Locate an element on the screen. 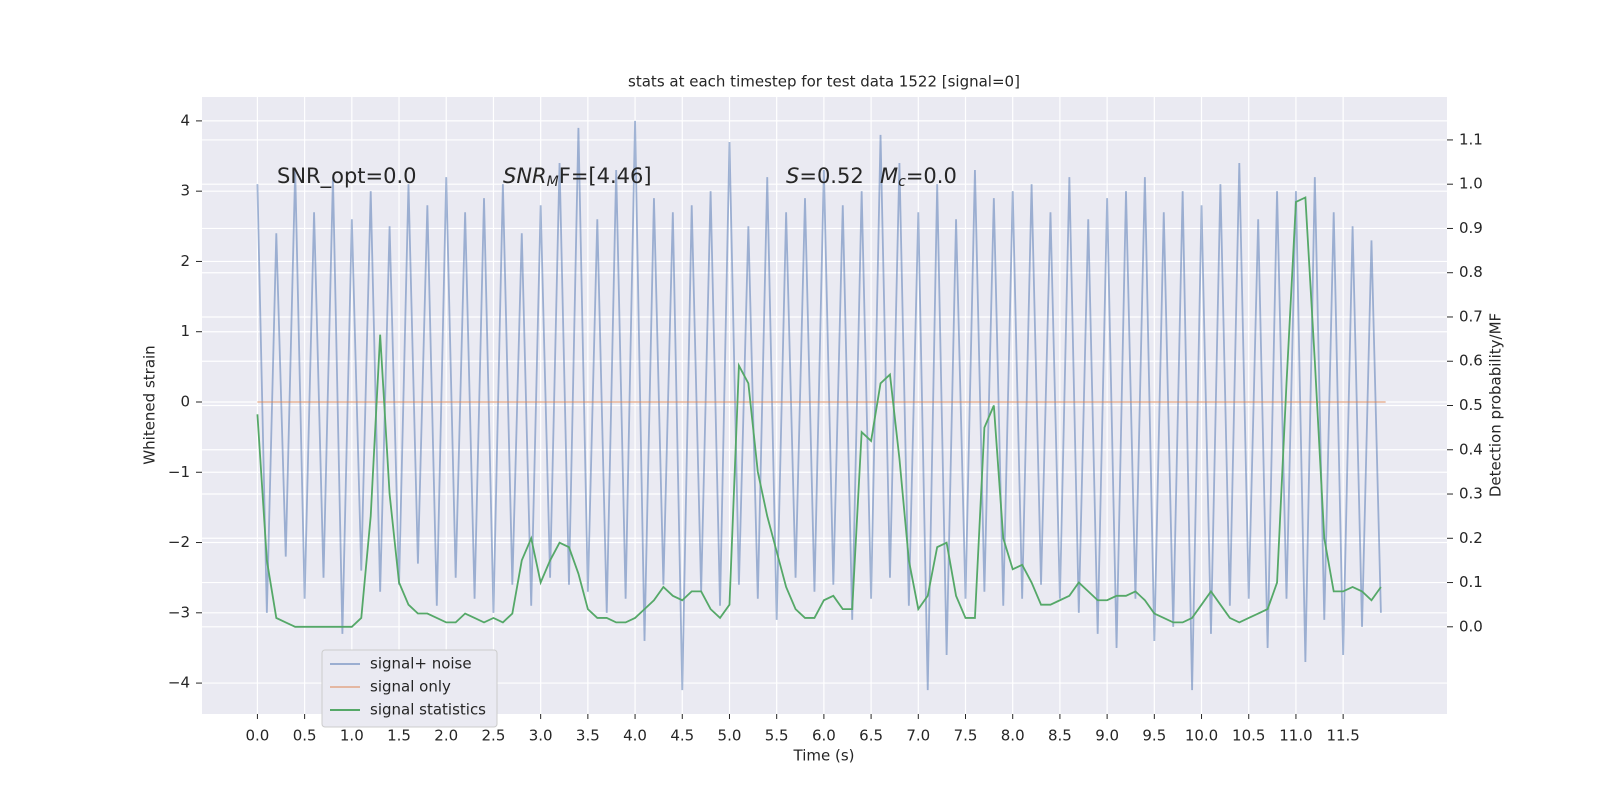 Image resolution: width=1600 pixels, height=804 pixels. legend-box is located at coordinates (409, 688).